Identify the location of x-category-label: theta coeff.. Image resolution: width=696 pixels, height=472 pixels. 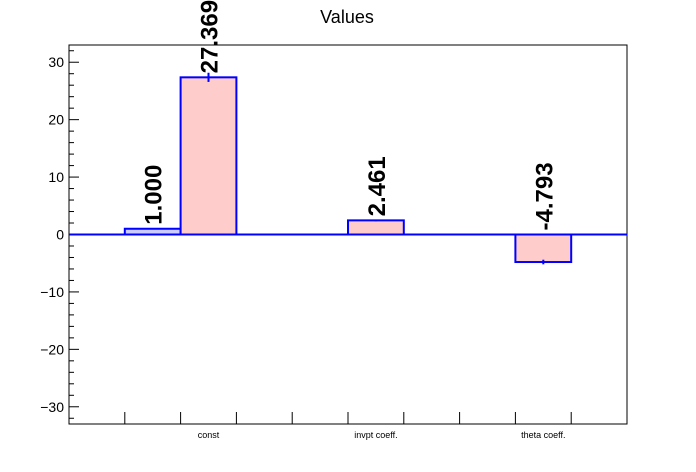
(543, 435).